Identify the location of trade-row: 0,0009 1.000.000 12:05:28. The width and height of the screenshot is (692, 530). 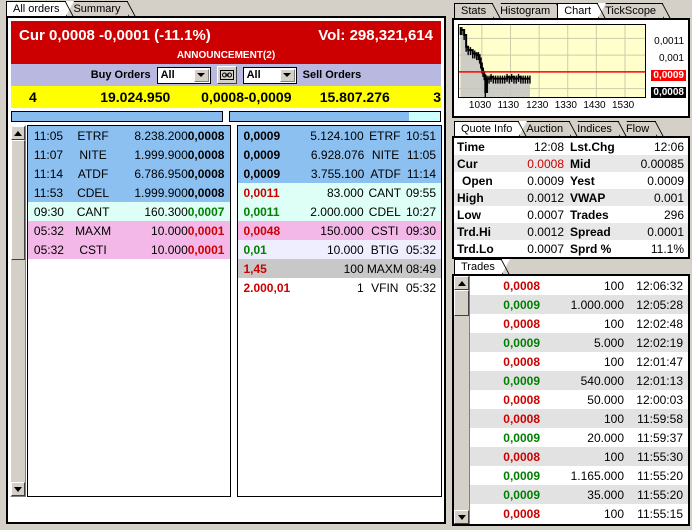
(579, 304).